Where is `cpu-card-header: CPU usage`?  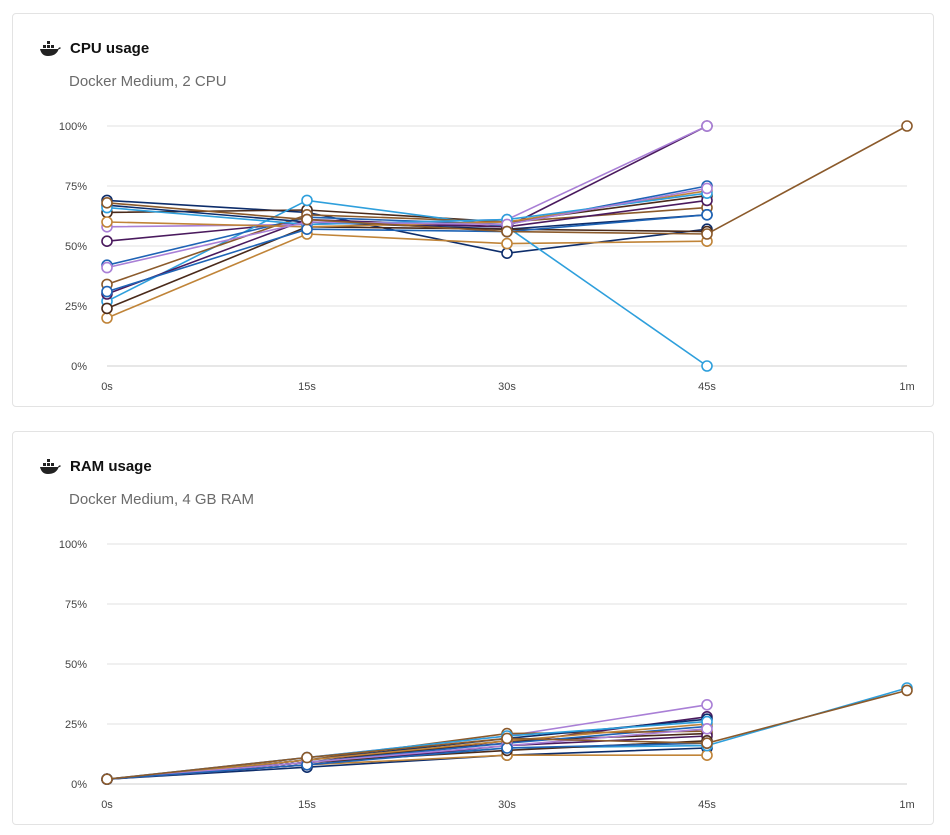
cpu-card-header: CPU usage is located at coordinates (94, 48).